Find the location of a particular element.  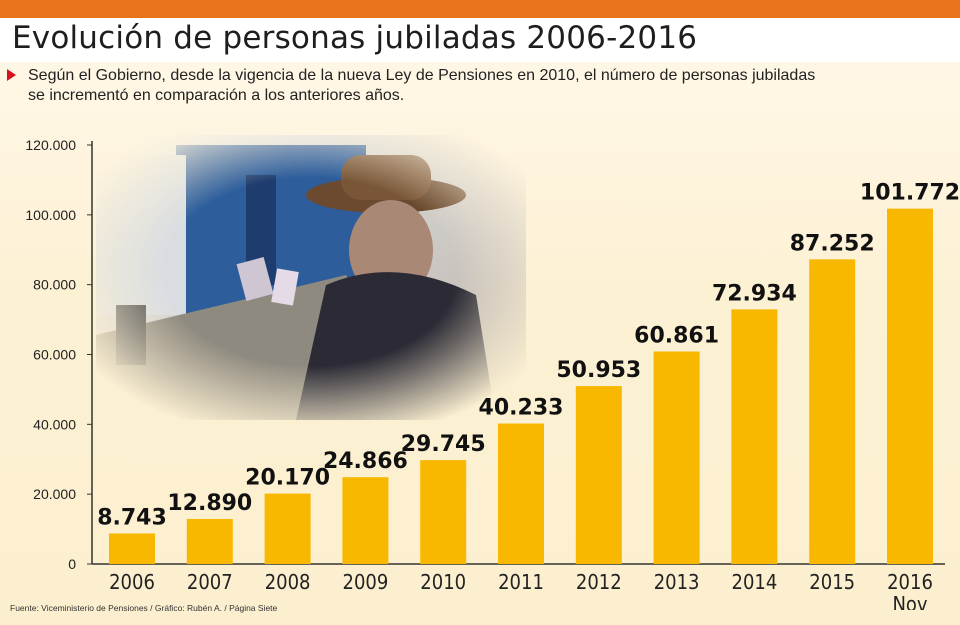

y-tick-label: 100.000 is located at coordinates (50, 215).